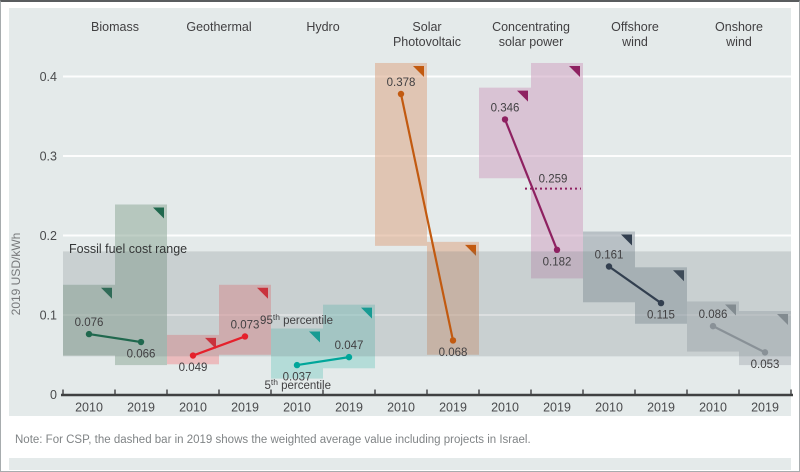 This screenshot has height=472, width=800. Describe the element at coordinates (782, 320) in the screenshot. I see `corner-marker-onshore-wind-2019` at that location.